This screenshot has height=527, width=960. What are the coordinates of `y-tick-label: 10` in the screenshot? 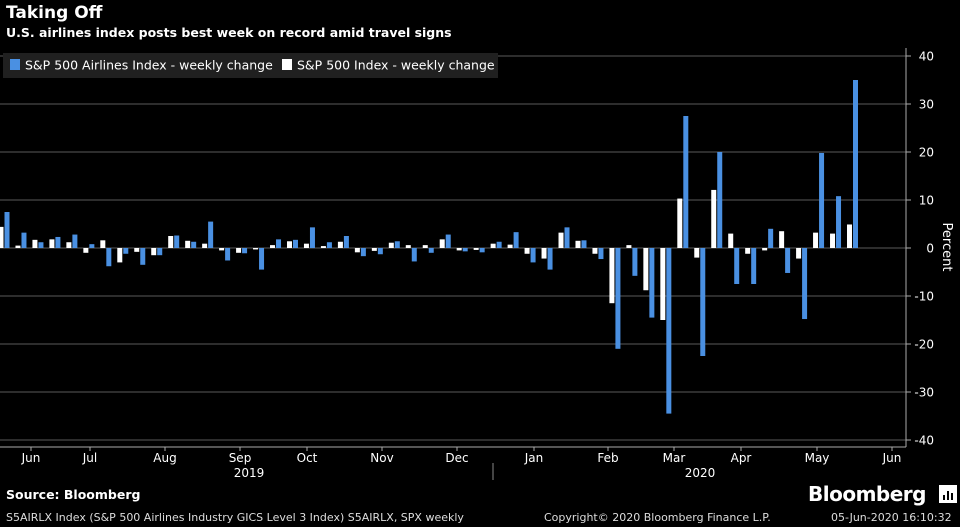 It's located at (926, 201).